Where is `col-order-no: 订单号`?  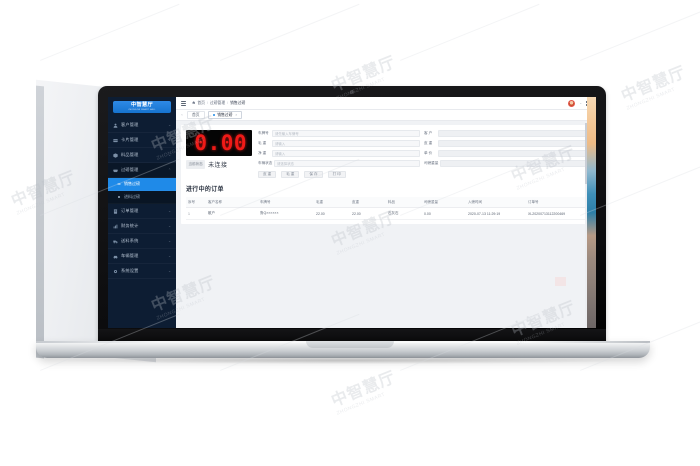 col-order-no: 订单号 is located at coordinates (556, 203).